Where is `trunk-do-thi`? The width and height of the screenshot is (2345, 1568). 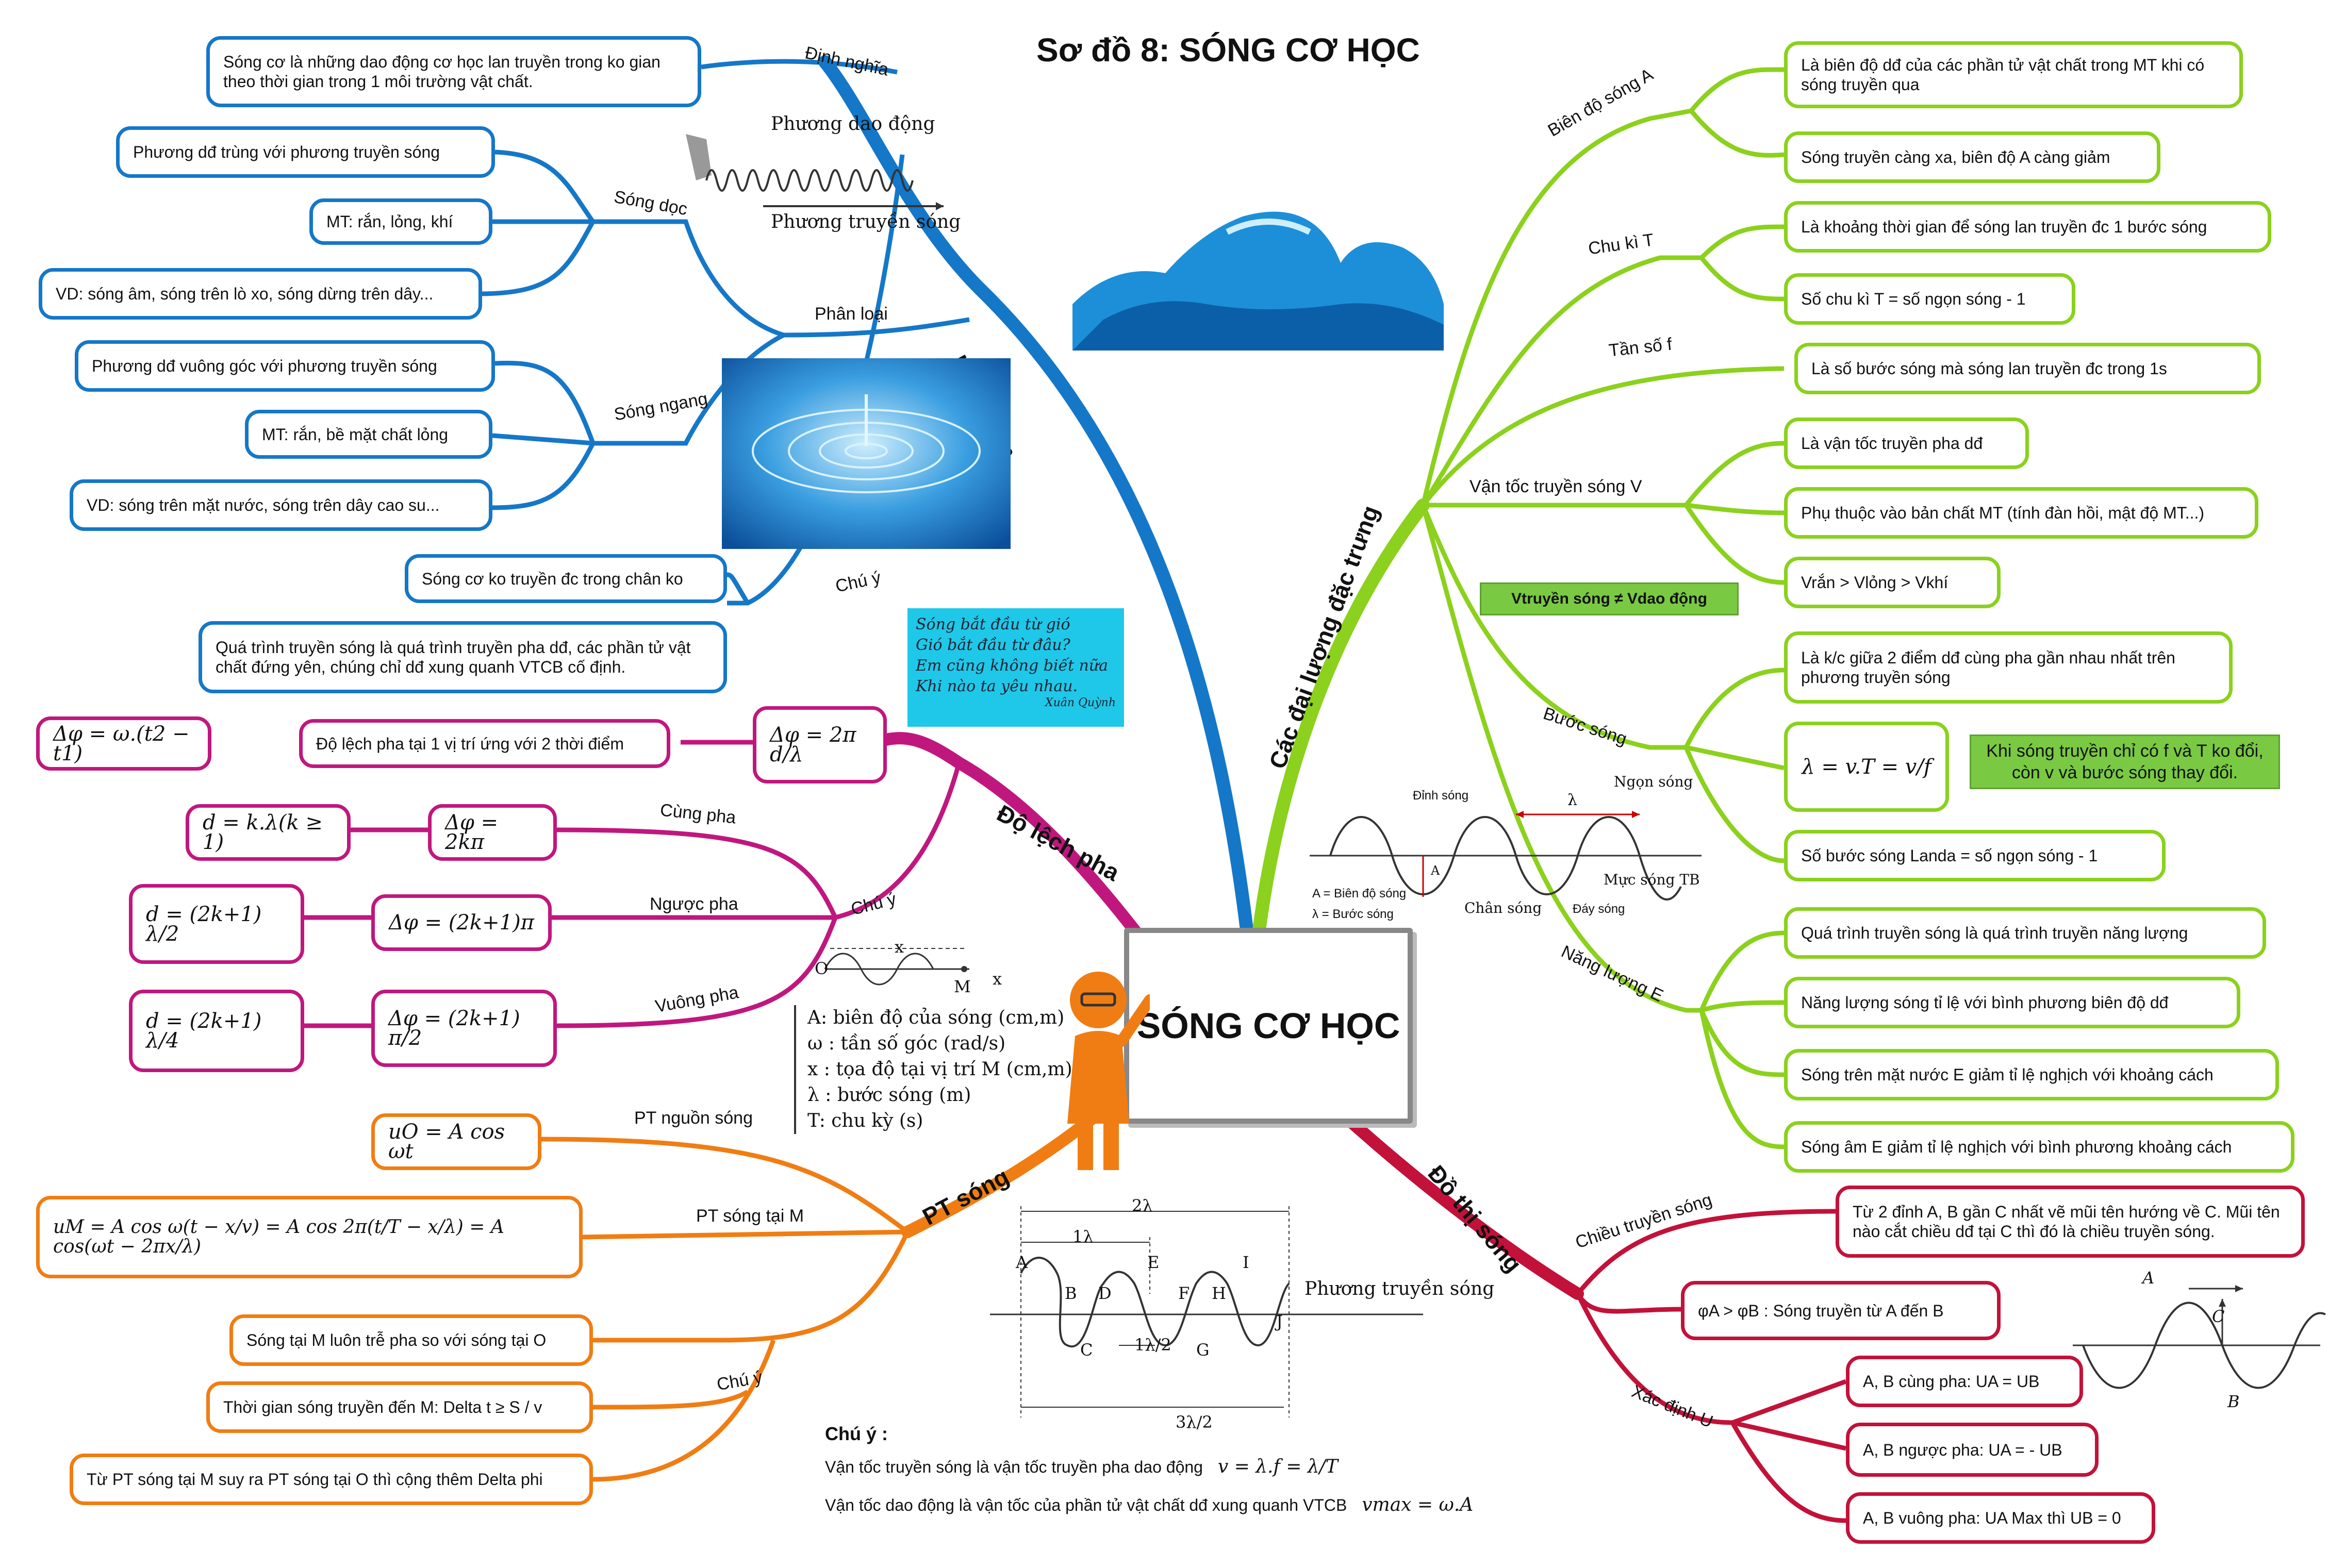 trunk-do-thi is located at coordinates (1454, 1198).